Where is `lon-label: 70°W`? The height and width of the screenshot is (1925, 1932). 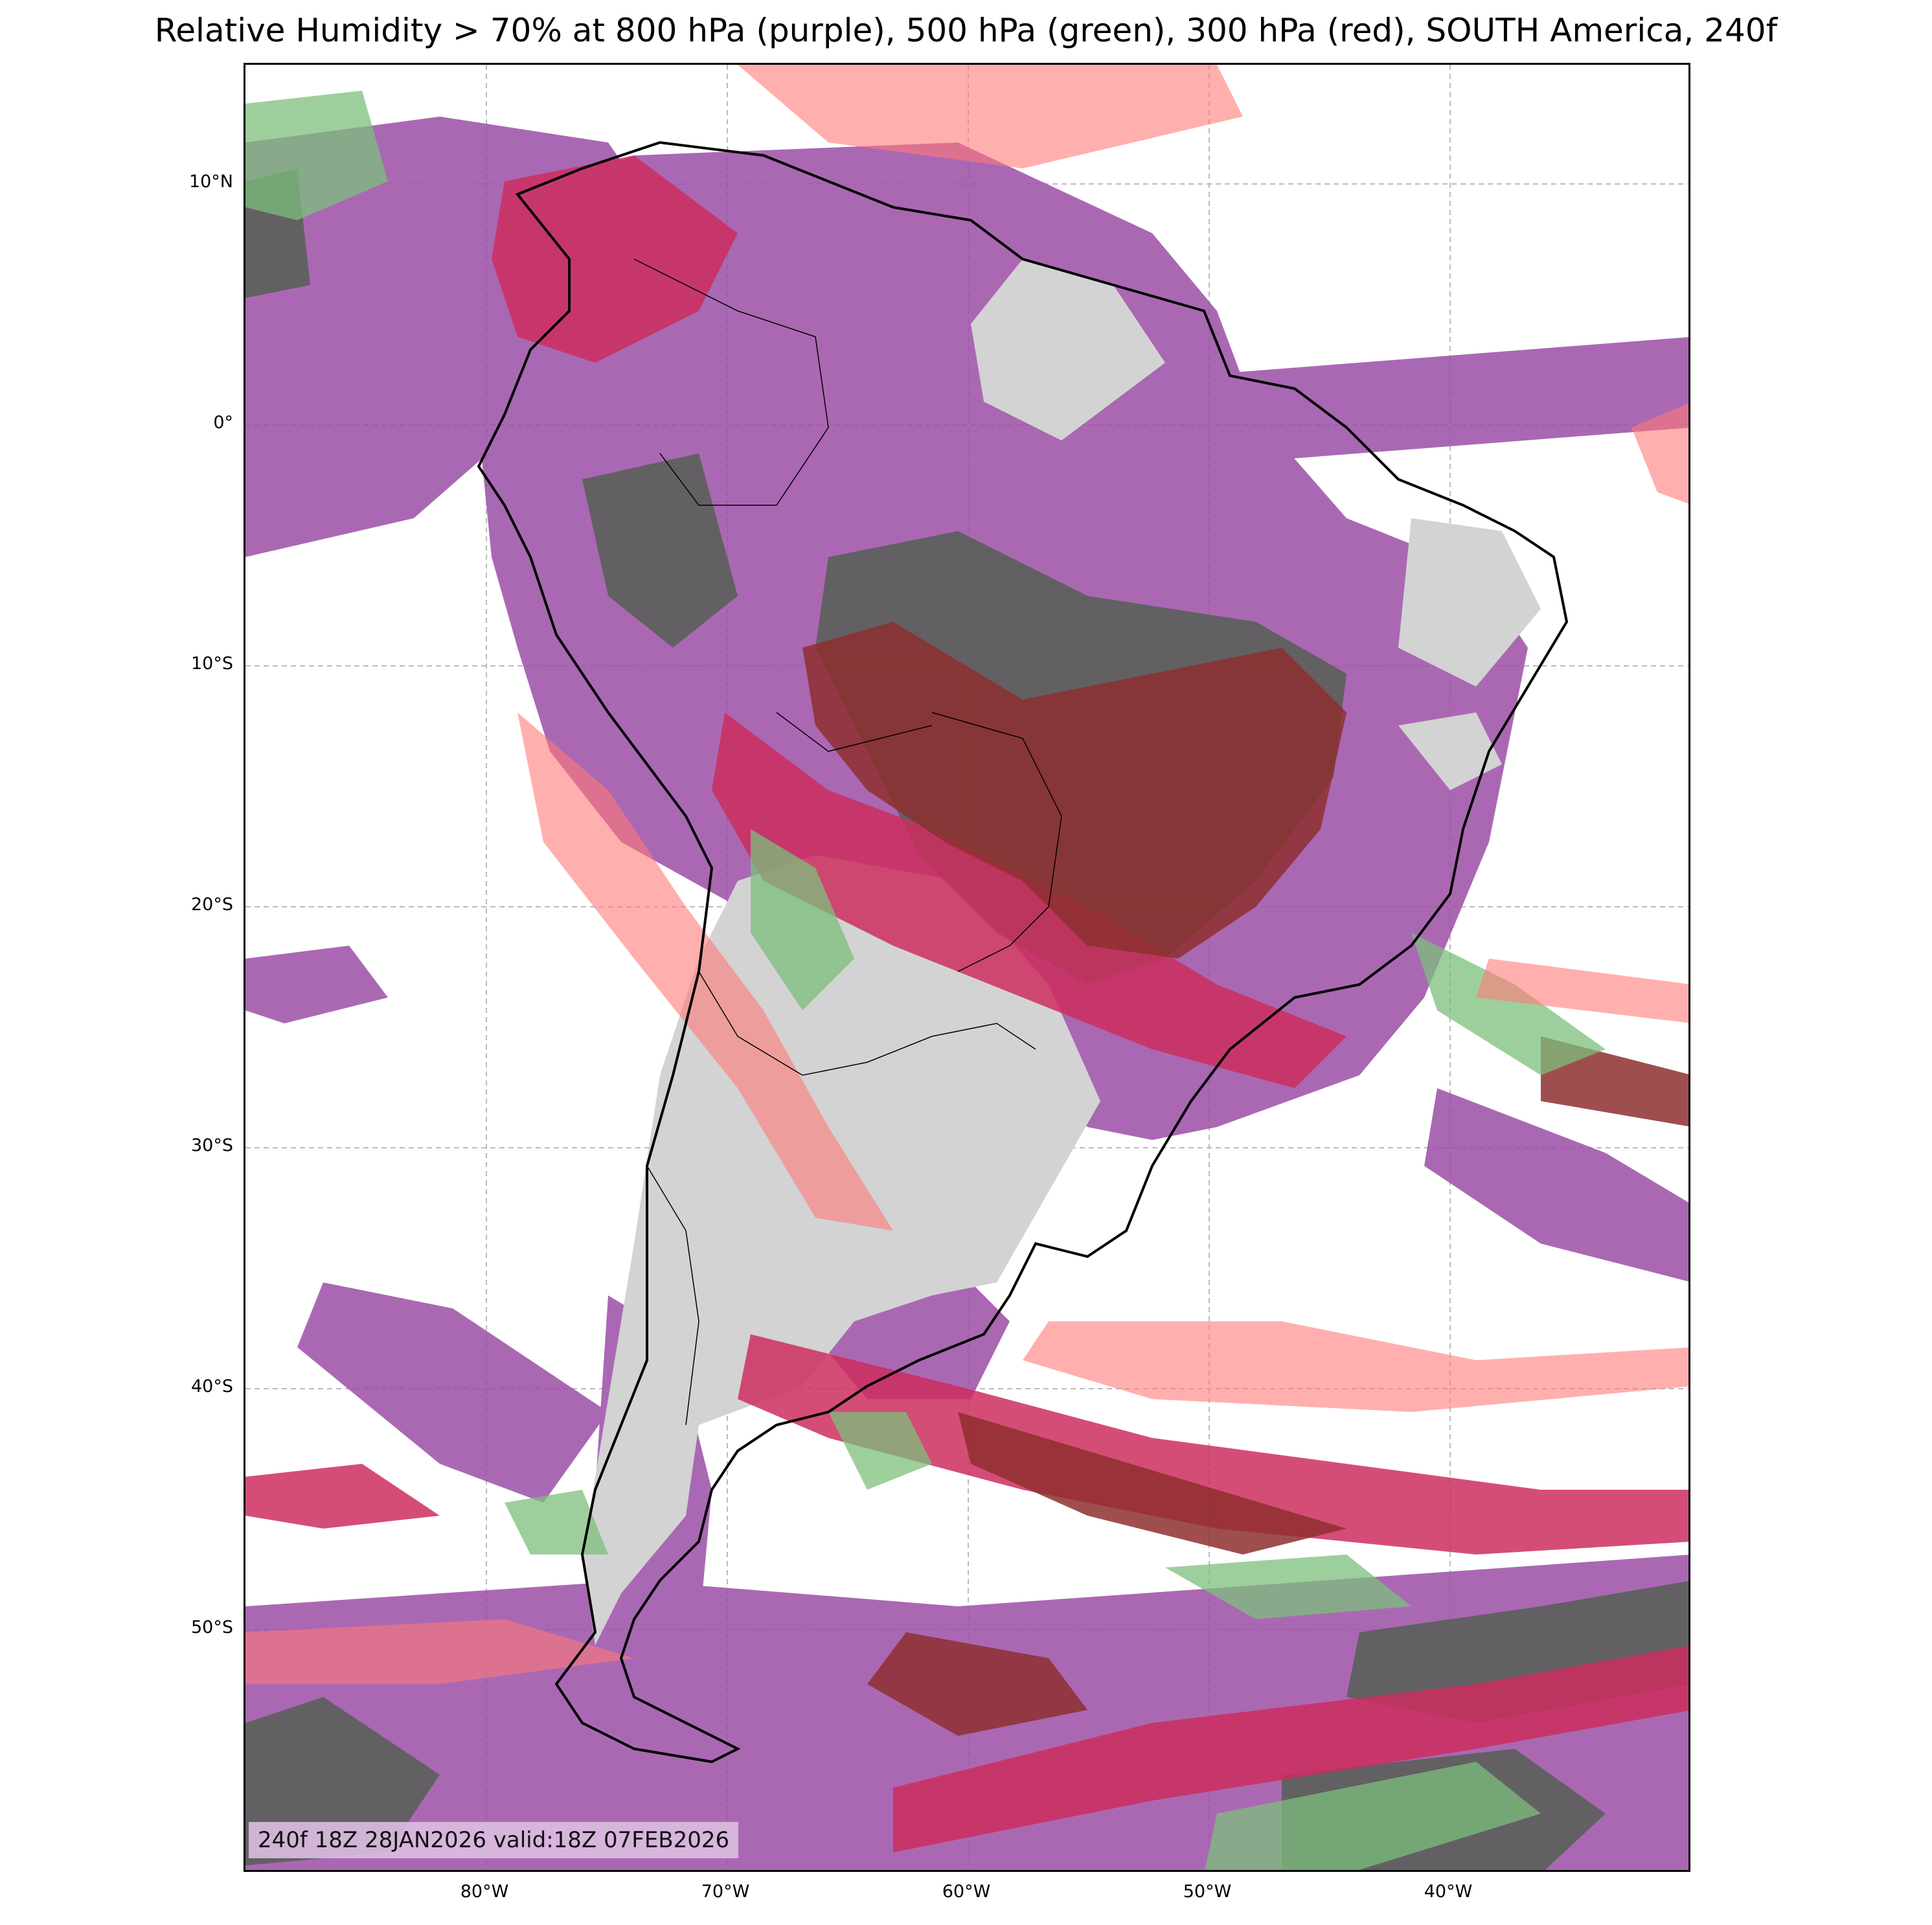 lon-label: 70°W is located at coordinates (725, 1892).